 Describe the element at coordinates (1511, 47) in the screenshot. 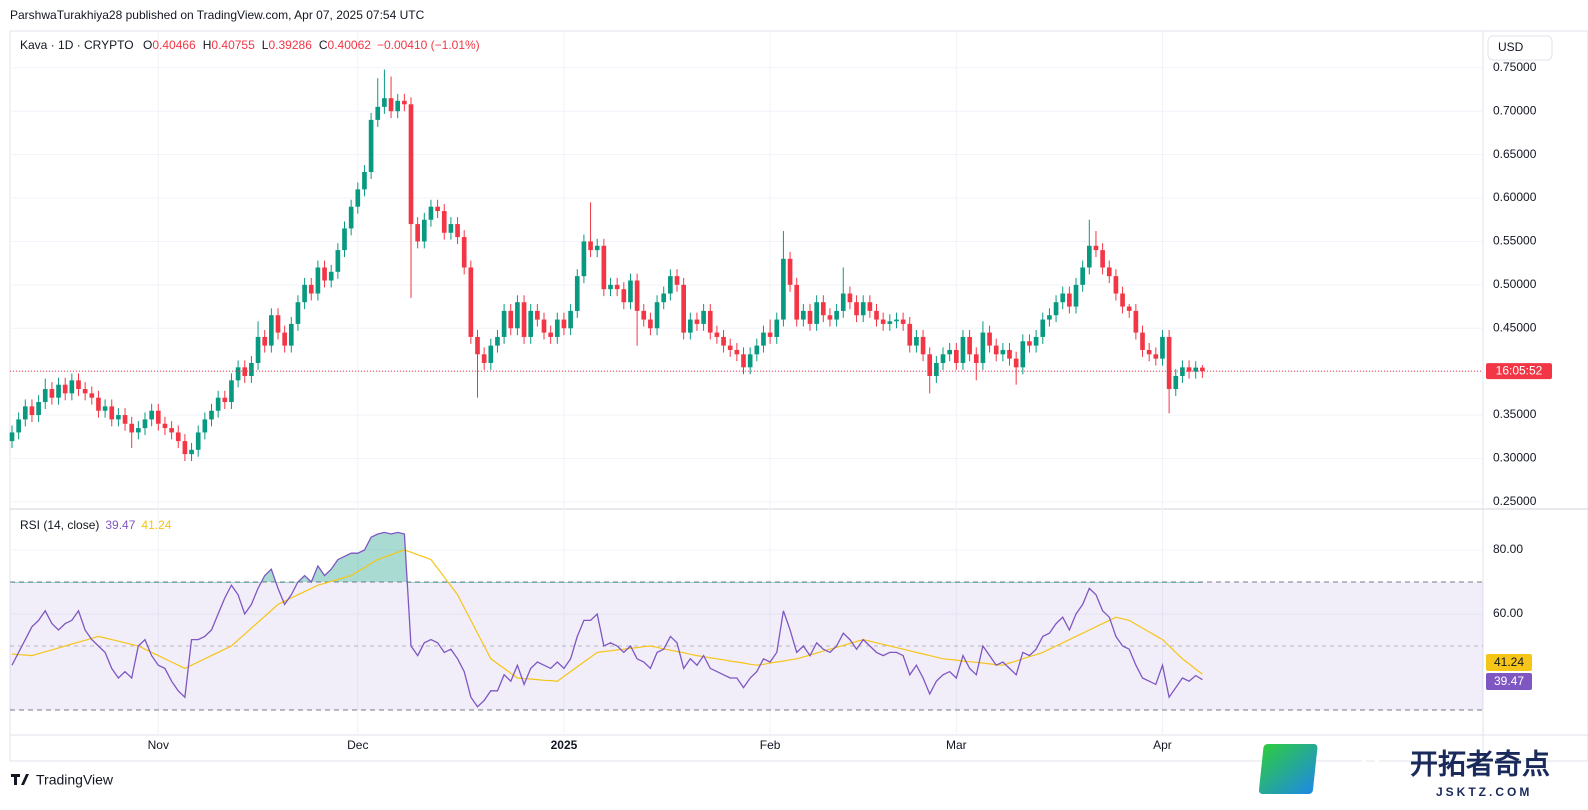

I see `currency: USD` at that location.